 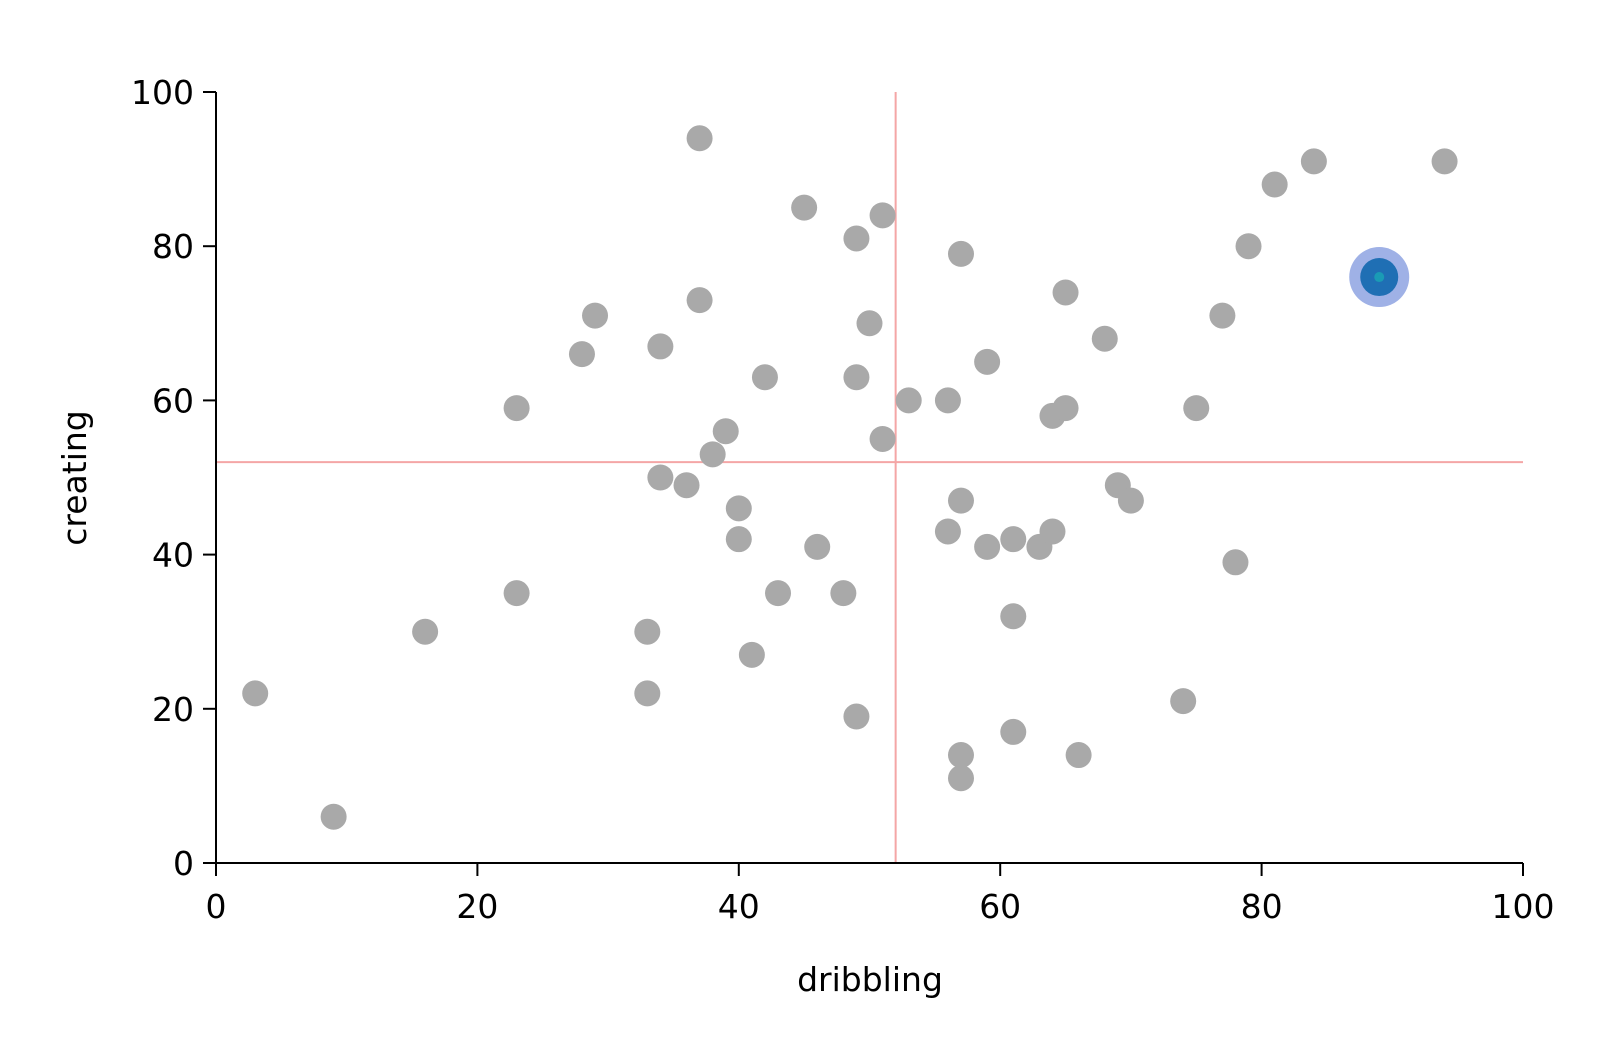 I want to click on x-tick-label: 80, so click(x=1262, y=906).